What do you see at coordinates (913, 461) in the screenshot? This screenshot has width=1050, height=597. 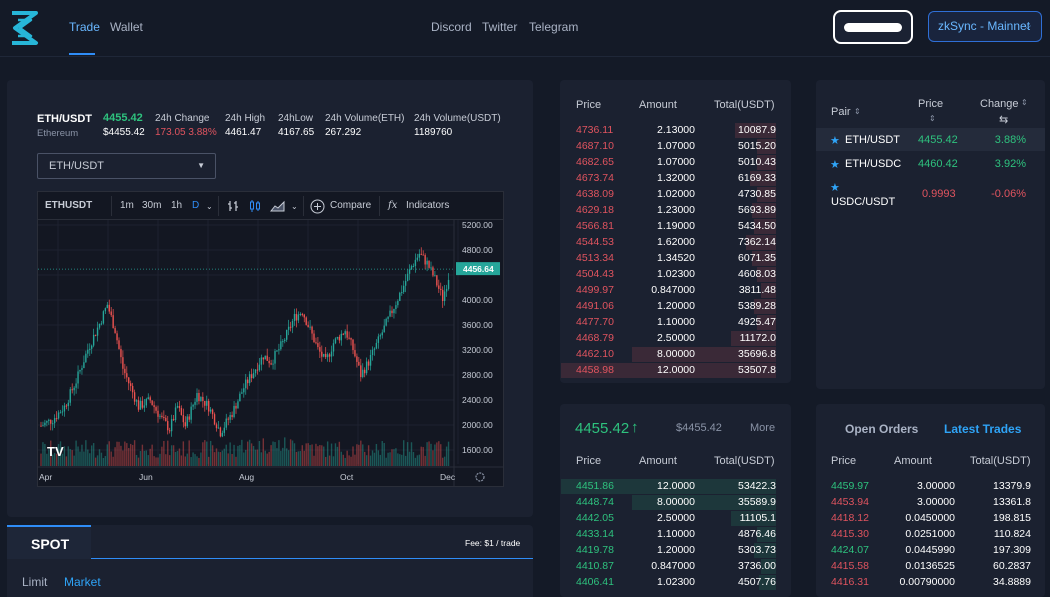 I see `trades-header-amount: Amount` at bounding box center [913, 461].